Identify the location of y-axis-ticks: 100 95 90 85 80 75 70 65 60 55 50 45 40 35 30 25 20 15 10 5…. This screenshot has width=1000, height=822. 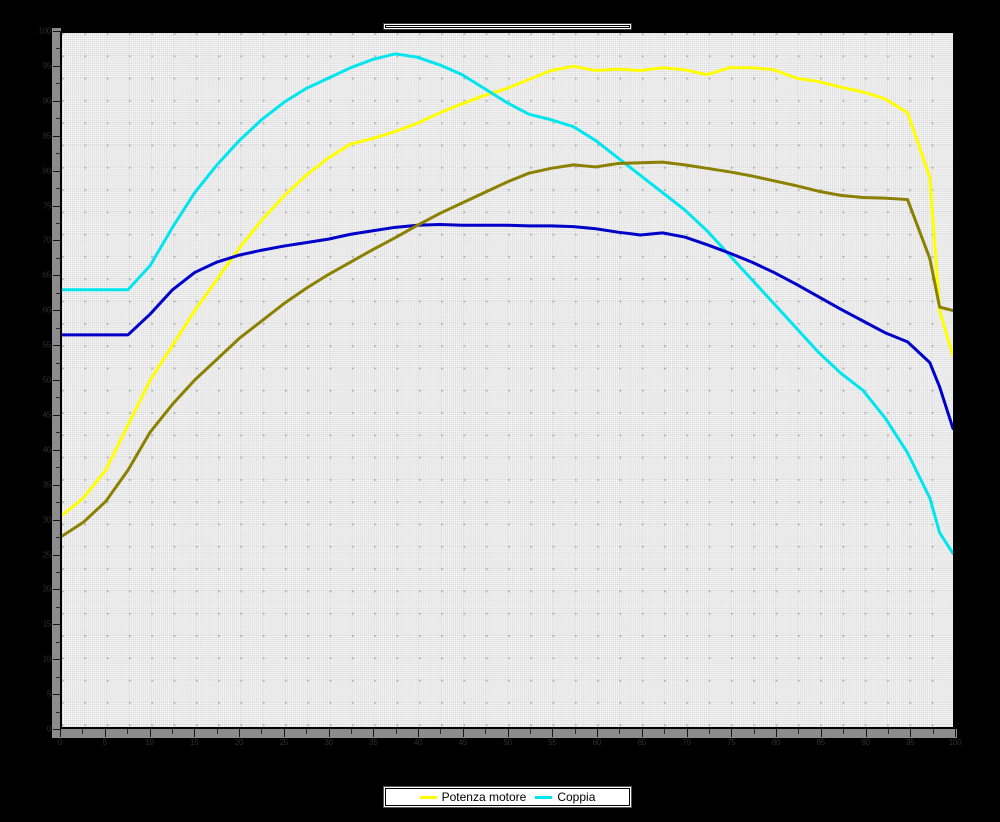
(50, 380).